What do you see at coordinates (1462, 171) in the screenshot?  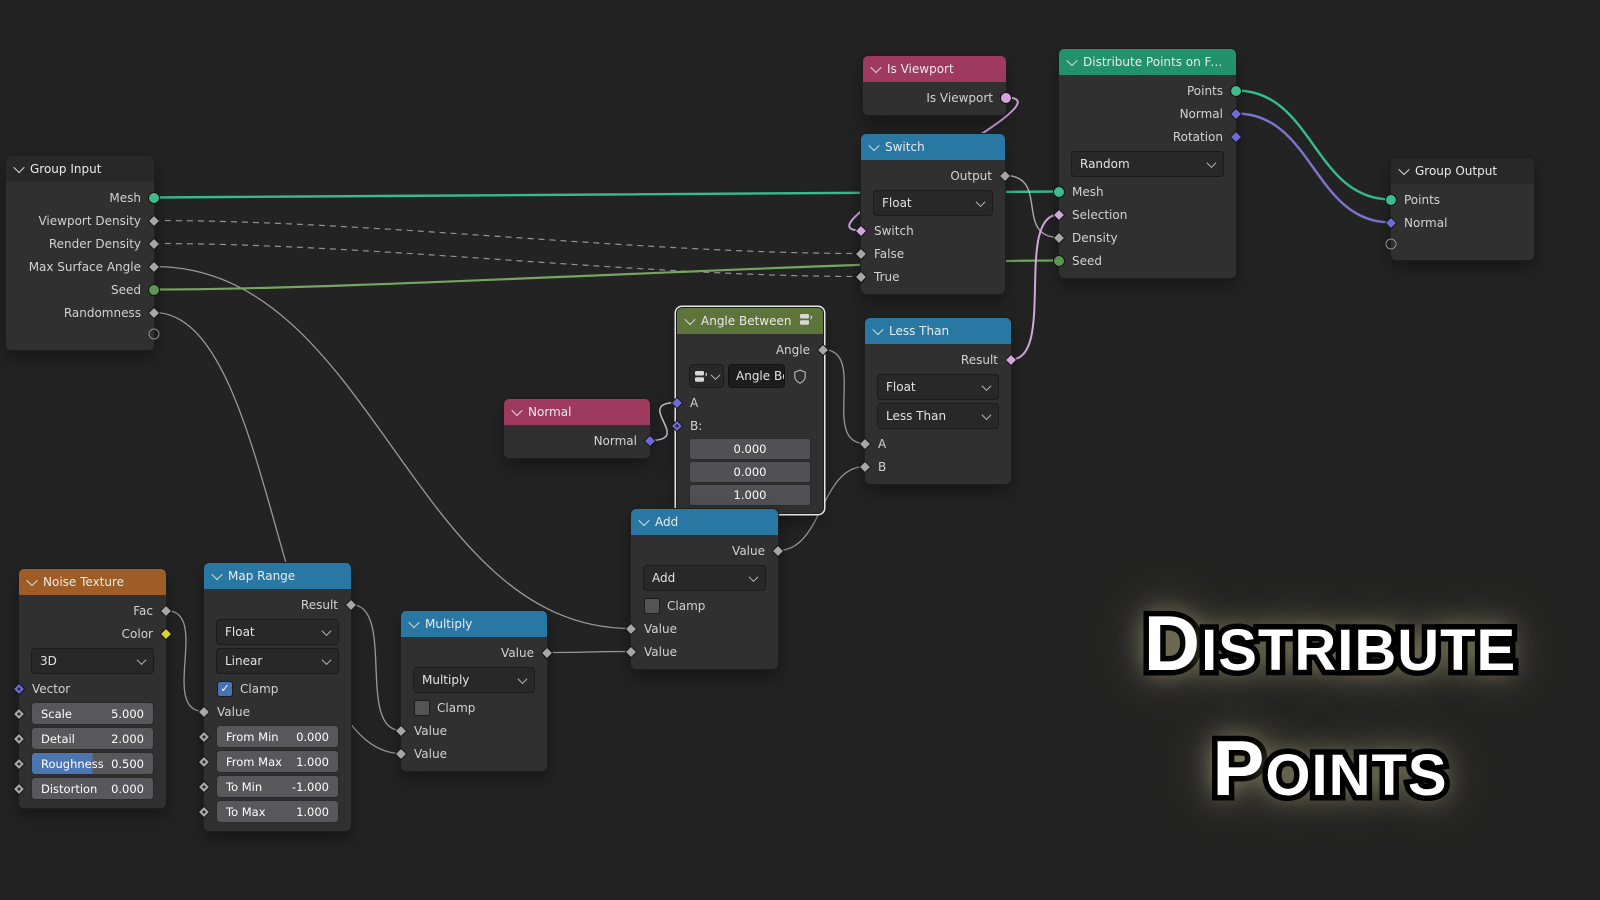 I see `node-header-group-output: Group Output` at bounding box center [1462, 171].